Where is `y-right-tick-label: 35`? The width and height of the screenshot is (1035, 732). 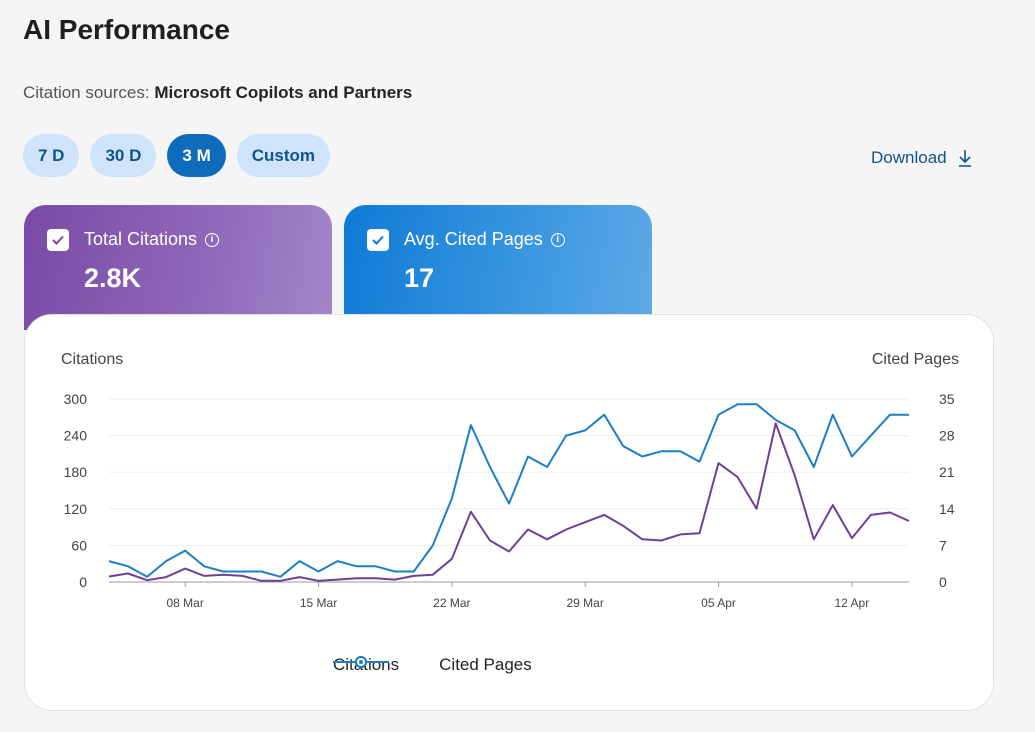
y-right-tick-label: 35 is located at coordinates (947, 399).